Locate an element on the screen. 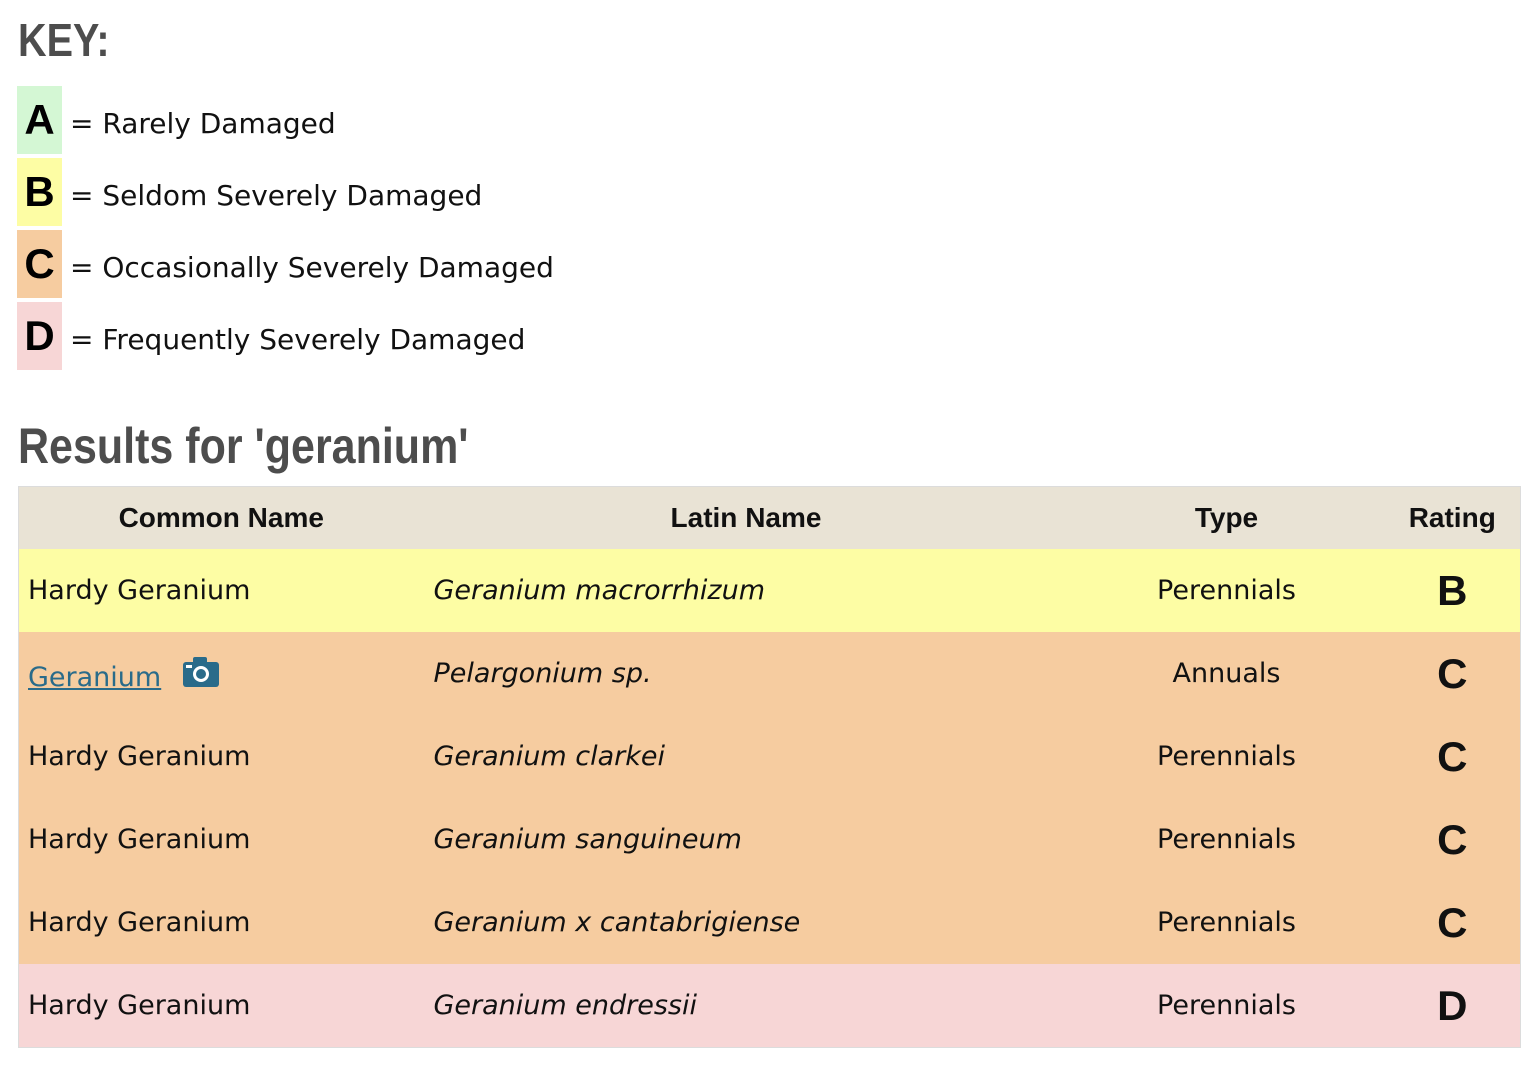 Image resolution: width=1536 pixels, height=1067 pixels. key-description: = Seldom Severely Damaged is located at coordinates (276, 195).